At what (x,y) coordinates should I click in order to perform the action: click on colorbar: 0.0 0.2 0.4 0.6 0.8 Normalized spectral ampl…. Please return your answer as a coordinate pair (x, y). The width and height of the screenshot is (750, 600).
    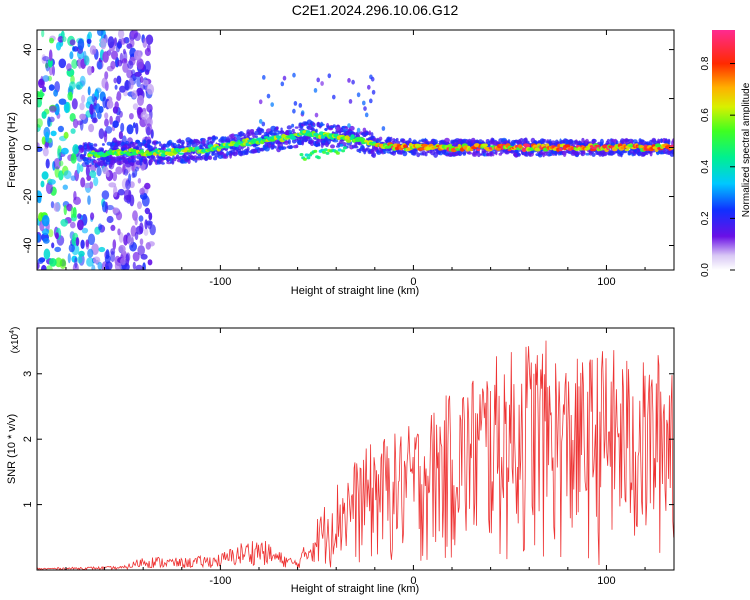
    Looking at the image, I should click on (725, 153).